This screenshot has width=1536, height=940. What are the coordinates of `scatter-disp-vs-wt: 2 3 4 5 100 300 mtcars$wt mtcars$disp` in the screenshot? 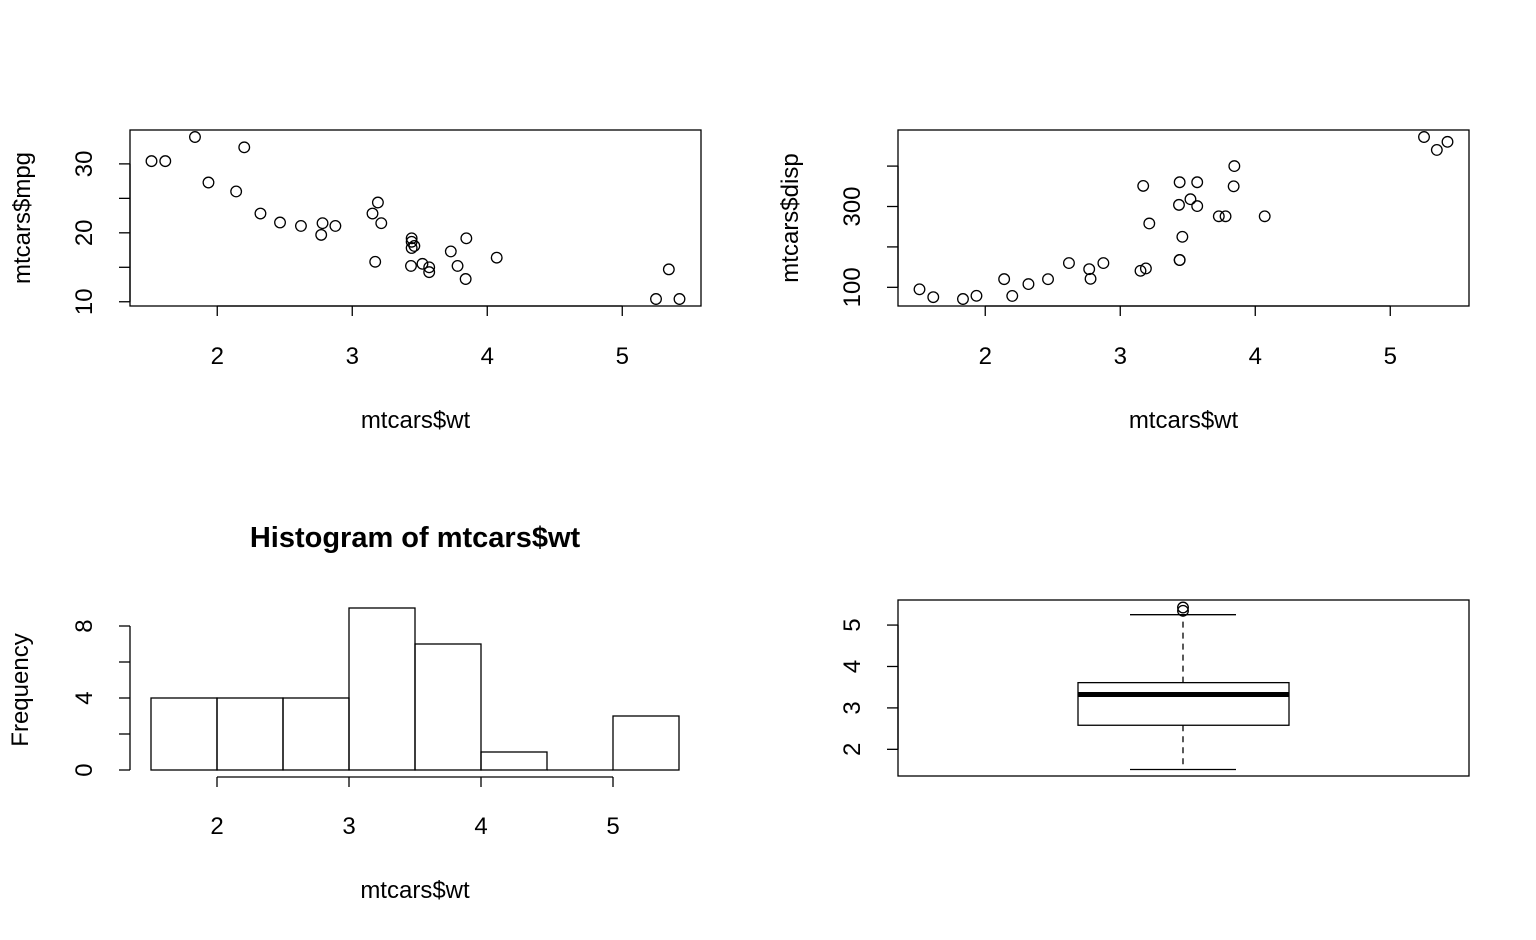 It's located at (1123, 281).